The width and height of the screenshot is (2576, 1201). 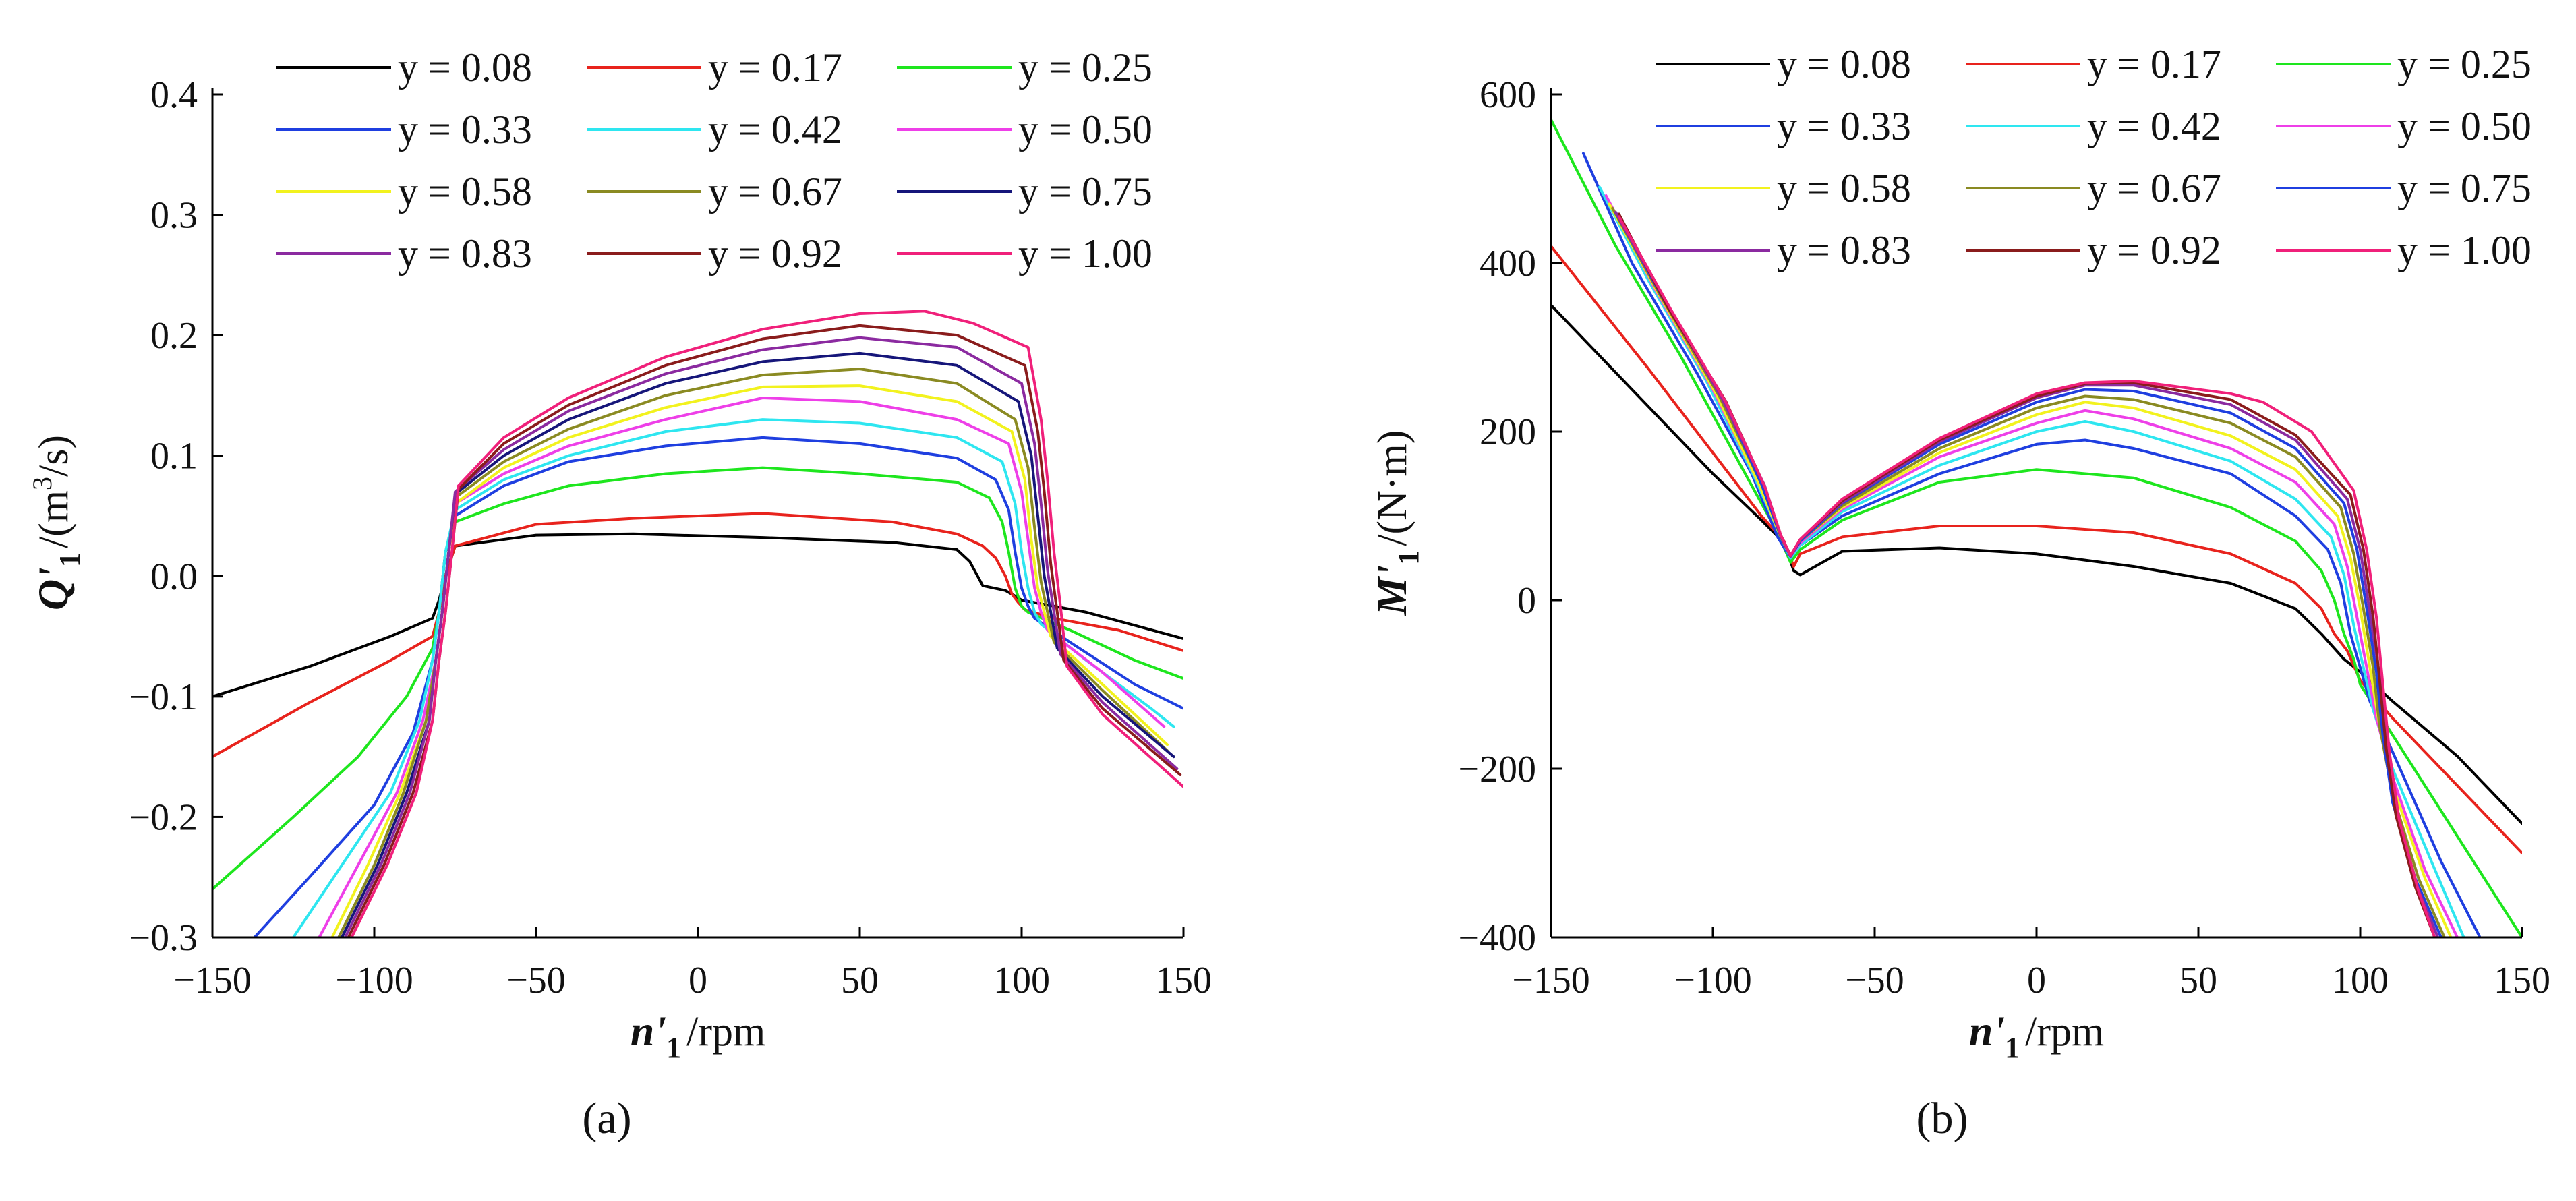 I want to click on y-tick-label: 0, so click(x=1526, y=601).